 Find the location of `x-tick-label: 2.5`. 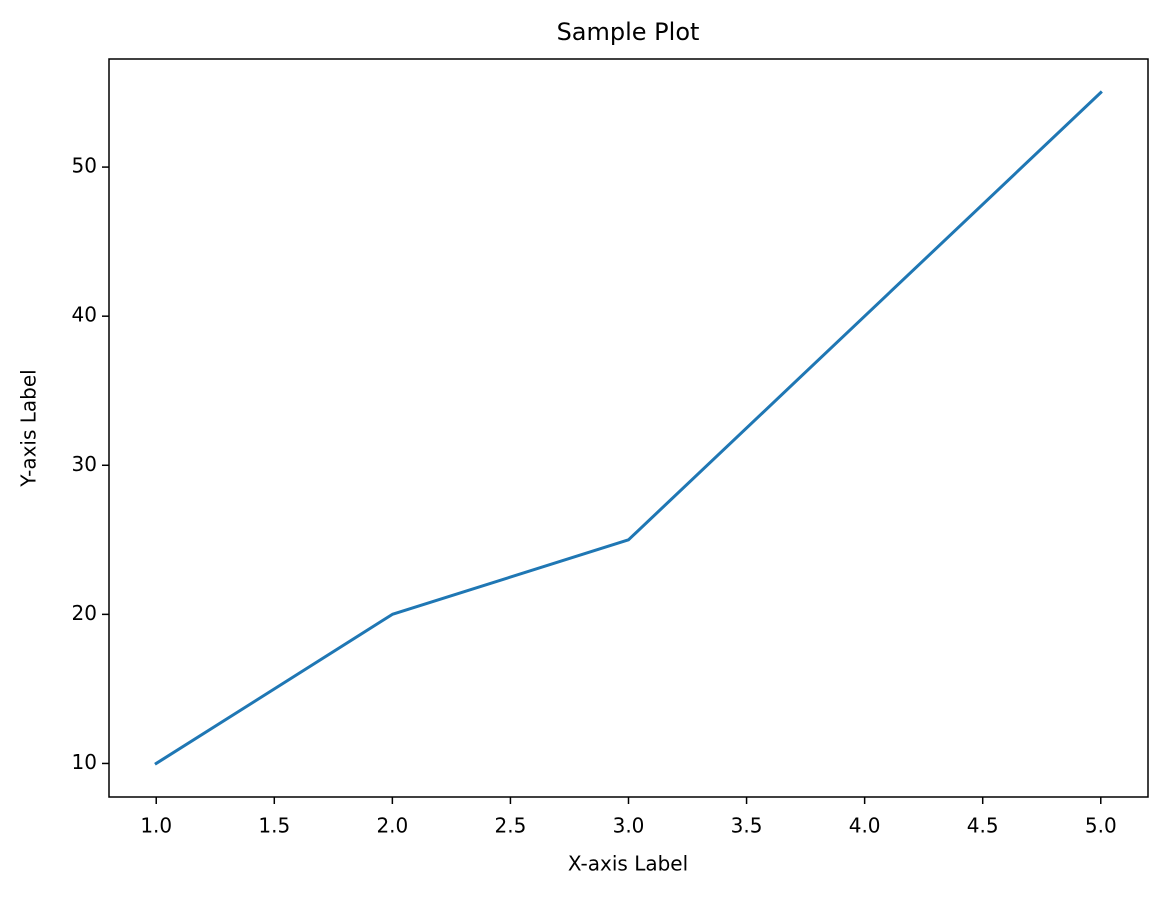

x-tick-label: 2.5 is located at coordinates (511, 826).